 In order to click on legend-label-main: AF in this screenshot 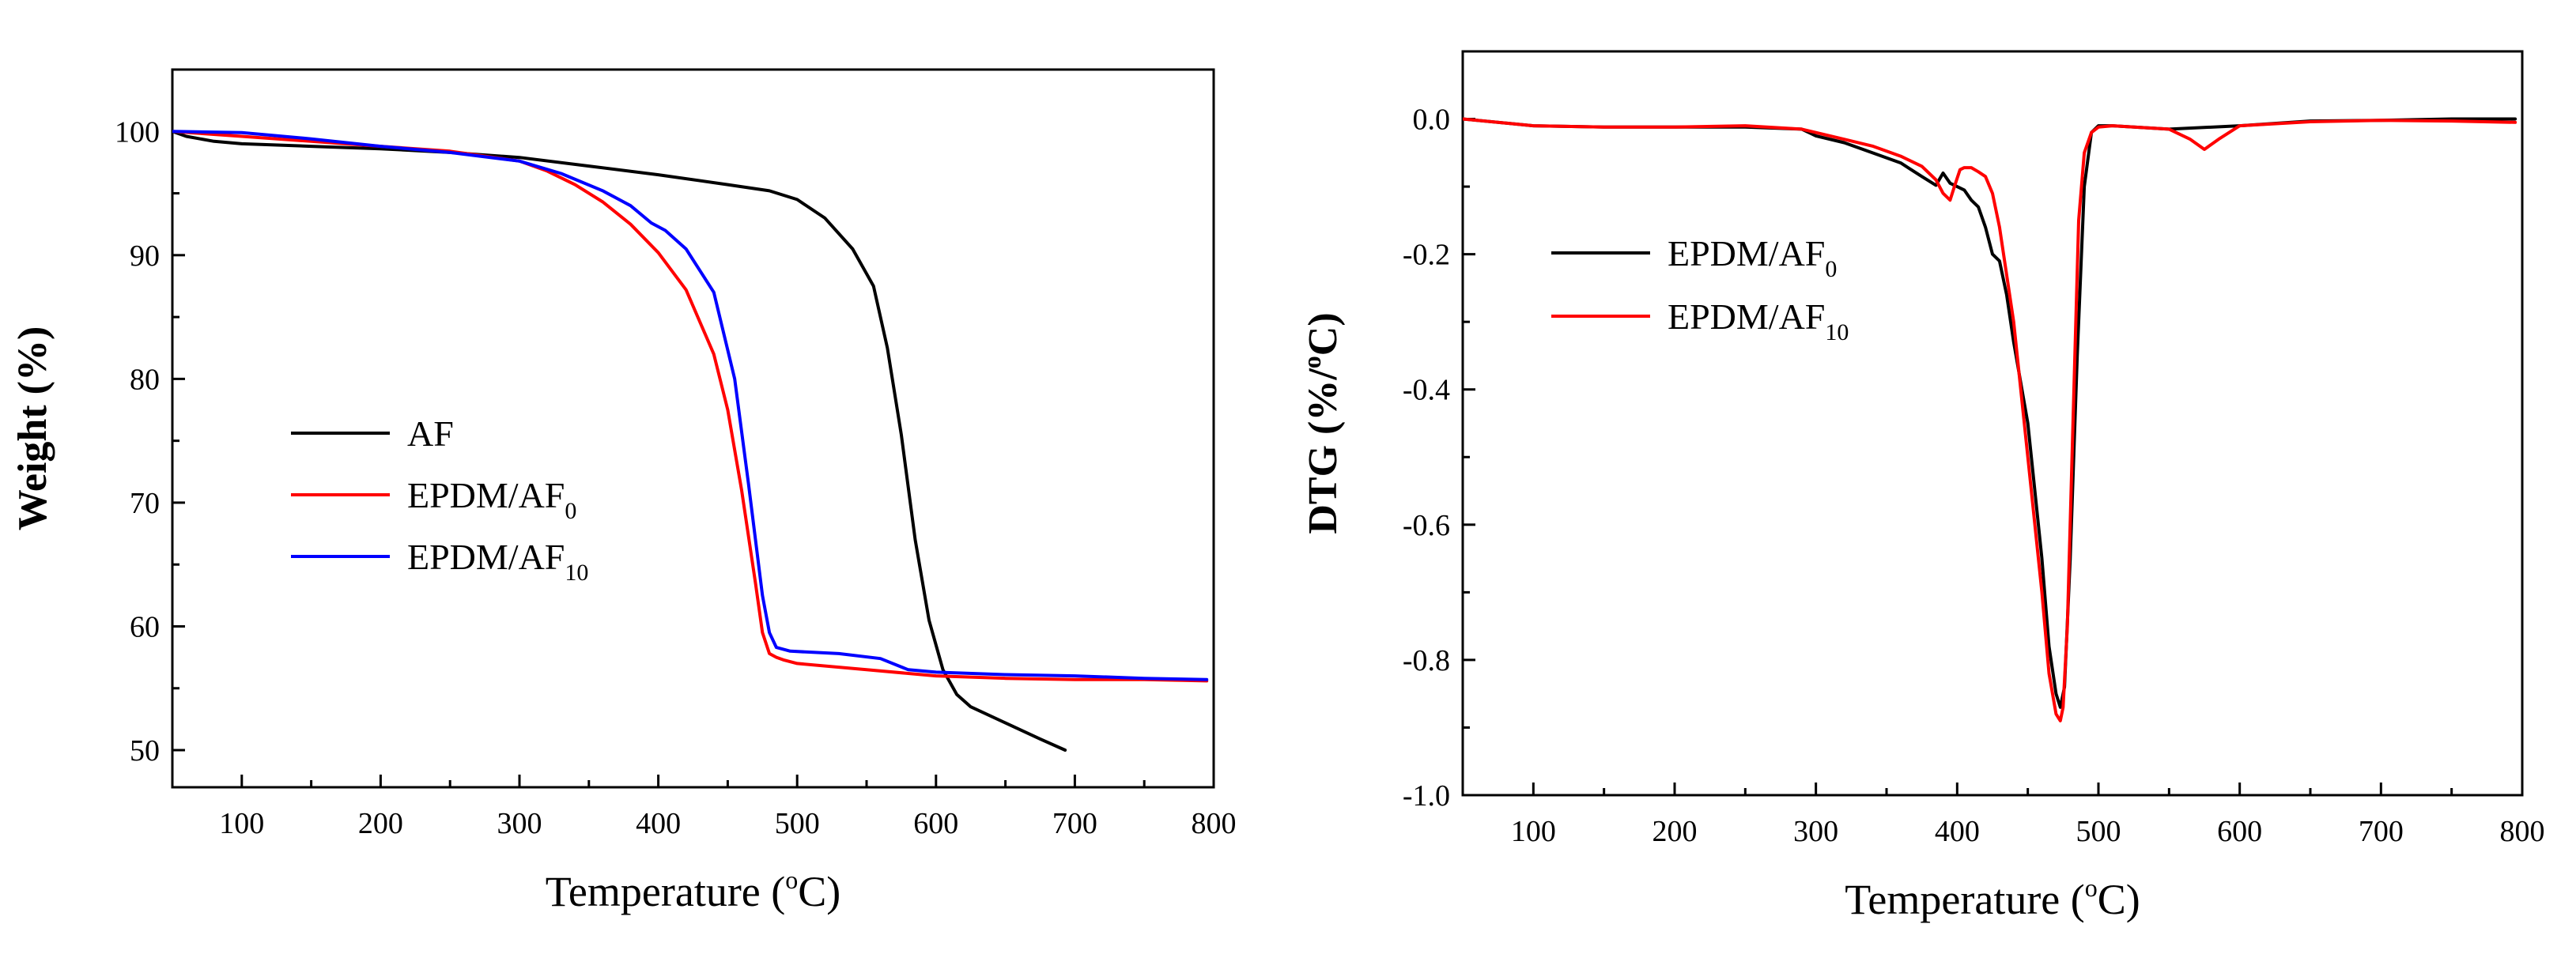, I will do `click(430, 433)`.